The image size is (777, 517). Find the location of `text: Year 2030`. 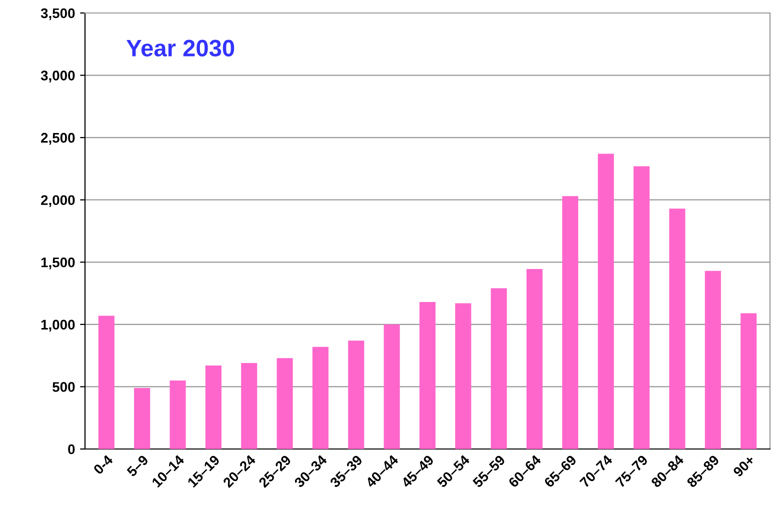

text: Year 2030 is located at coordinates (180, 48).